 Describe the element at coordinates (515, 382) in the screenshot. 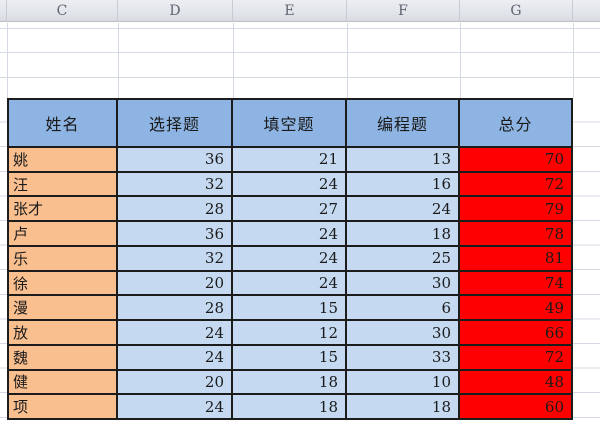

I see `cell-total: 48` at that location.